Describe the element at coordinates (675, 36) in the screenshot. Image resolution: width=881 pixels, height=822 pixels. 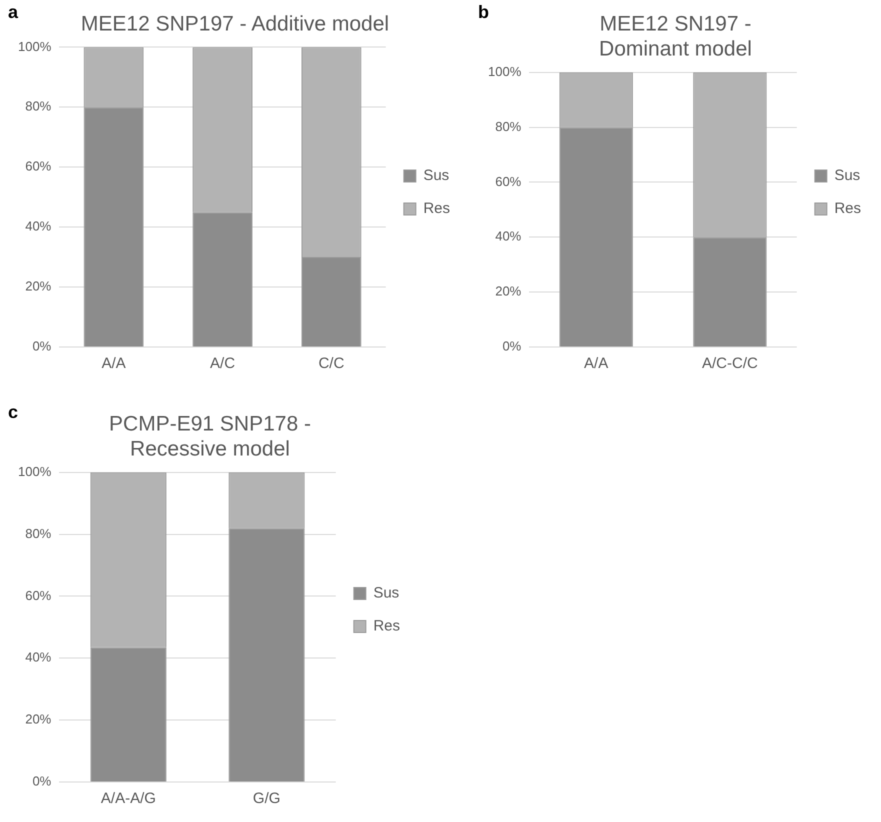
I see `chart-title: MEE12 SN197 - Dominant model` at that location.